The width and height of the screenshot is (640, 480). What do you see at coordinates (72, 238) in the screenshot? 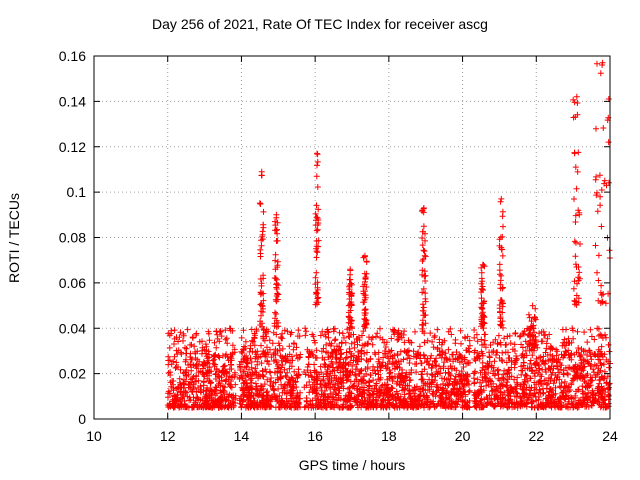
I see `y-tick-label: 0.08` at bounding box center [72, 238].